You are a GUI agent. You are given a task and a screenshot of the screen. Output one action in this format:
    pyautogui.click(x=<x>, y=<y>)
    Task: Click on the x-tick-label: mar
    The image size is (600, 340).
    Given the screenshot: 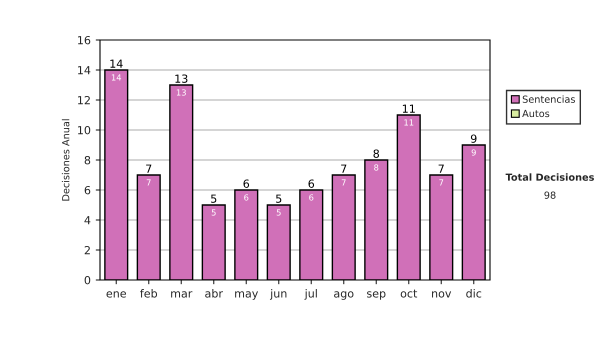 What is the action you would take?
    pyautogui.click(x=181, y=294)
    